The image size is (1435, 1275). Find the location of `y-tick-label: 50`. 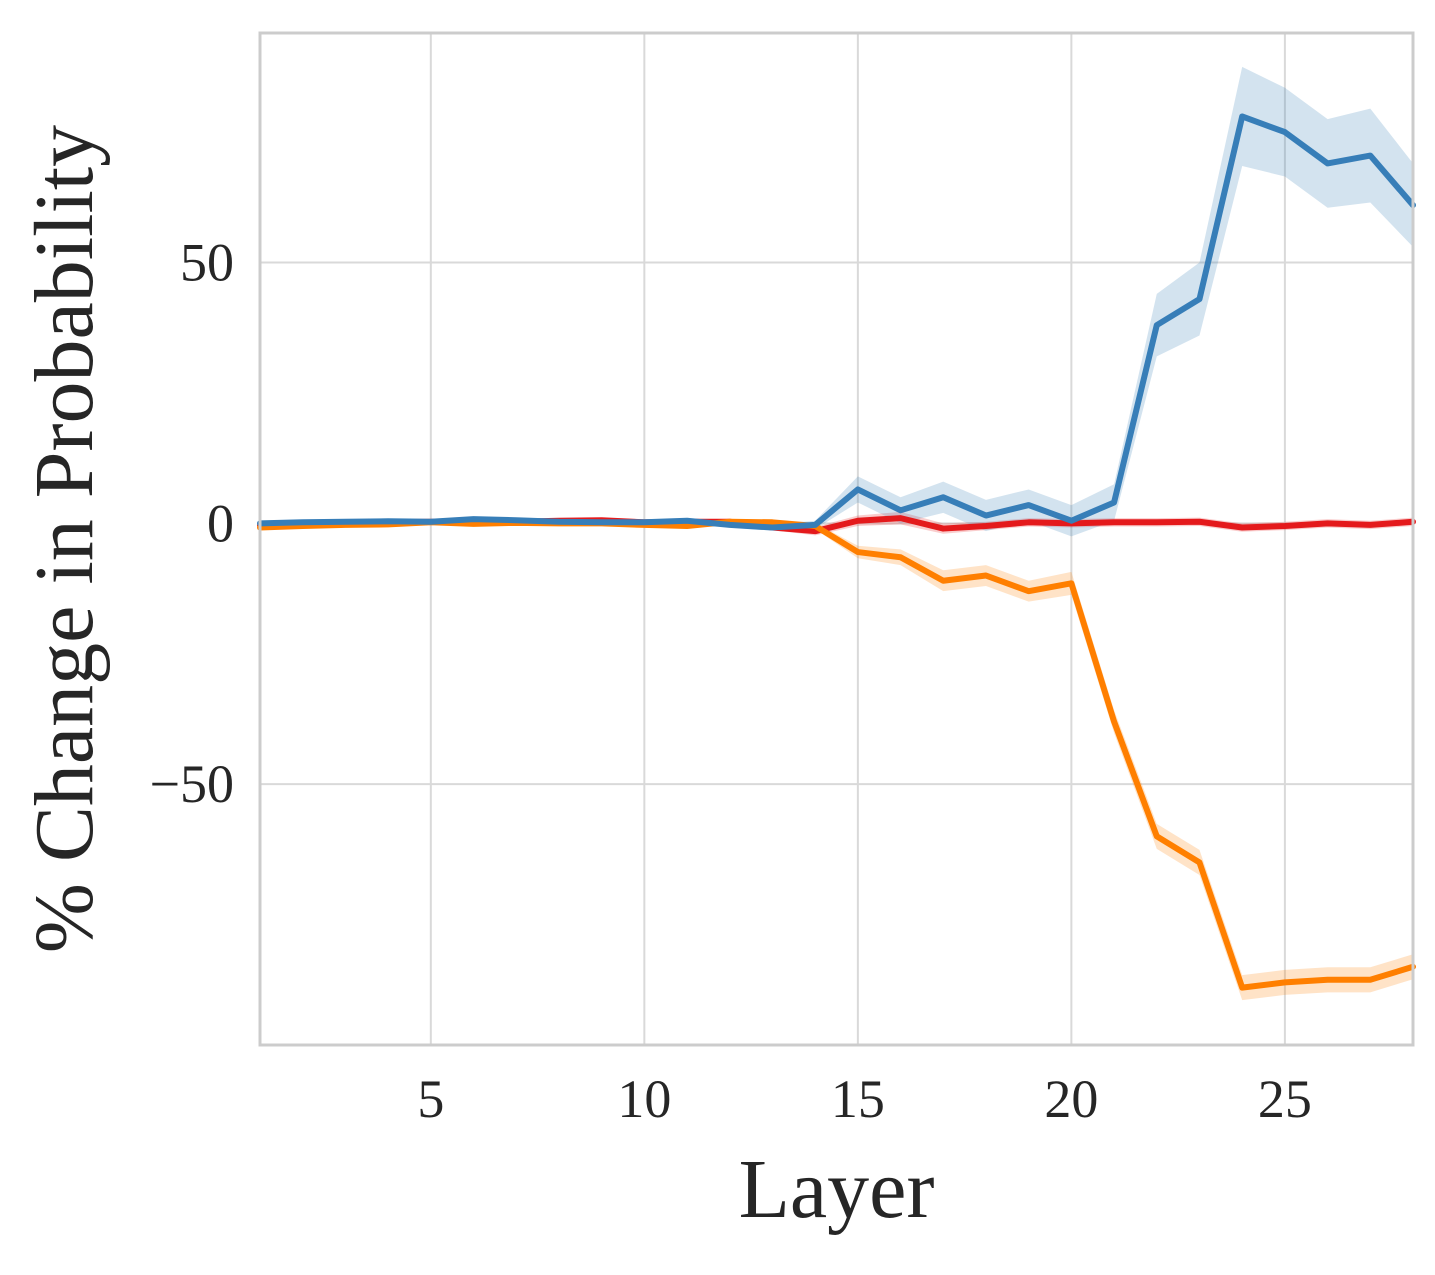

y-tick-label: 50 is located at coordinates (207, 263).